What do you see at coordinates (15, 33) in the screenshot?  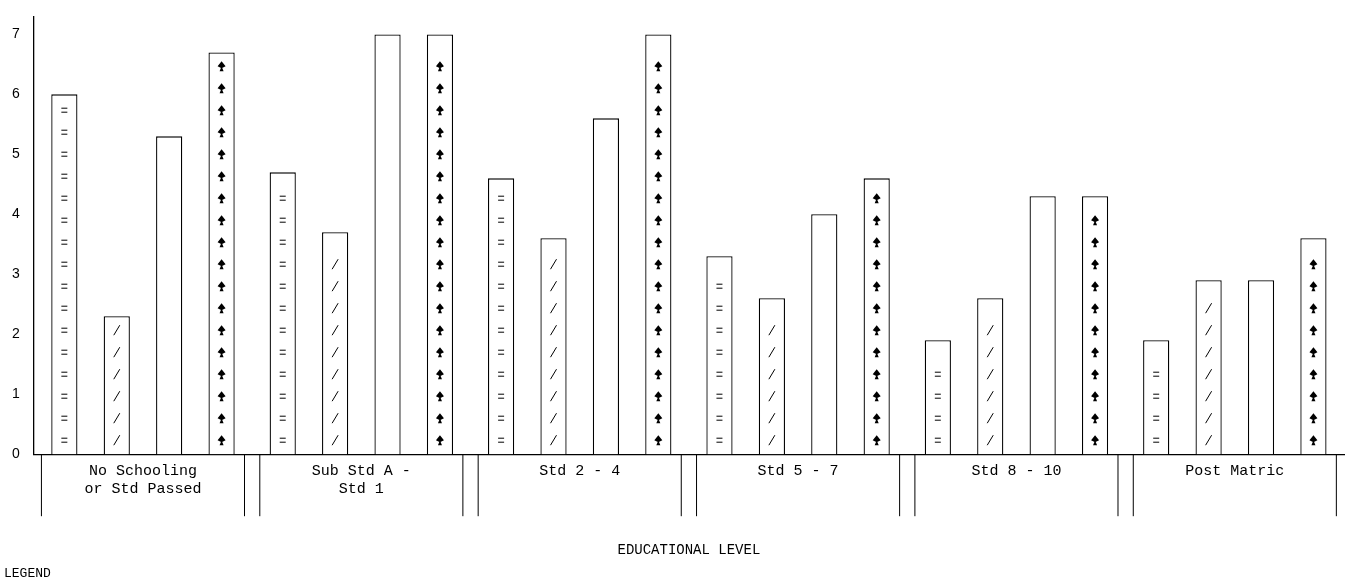 I see `y-tick-label: 7` at bounding box center [15, 33].